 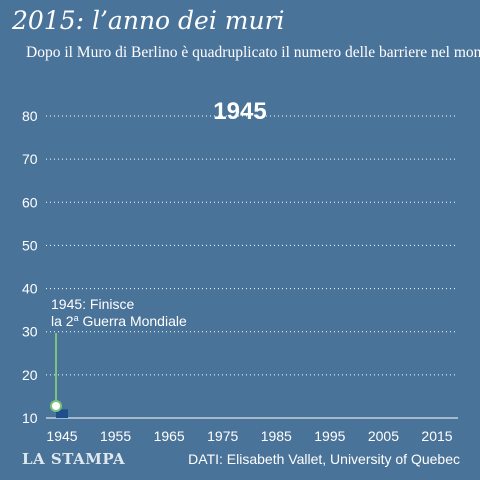 I want to click on data-point-marker-1945, so click(x=56, y=406).